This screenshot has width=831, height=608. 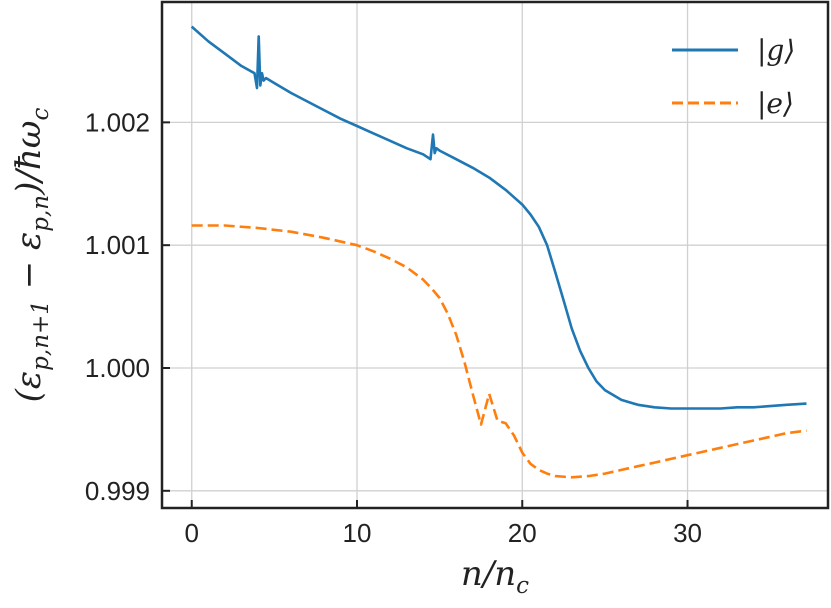 I want to click on x-axis-label: n/nc, so click(x=495, y=576).